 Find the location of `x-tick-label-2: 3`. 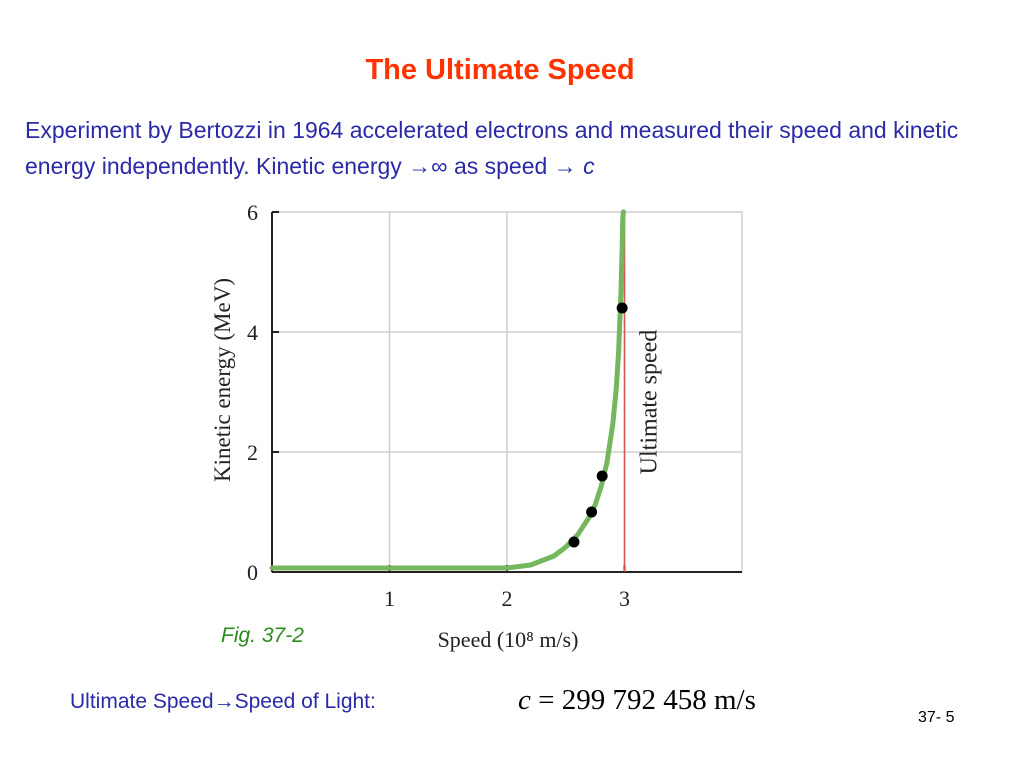

x-tick-label-2: 3 is located at coordinates (624, 598).